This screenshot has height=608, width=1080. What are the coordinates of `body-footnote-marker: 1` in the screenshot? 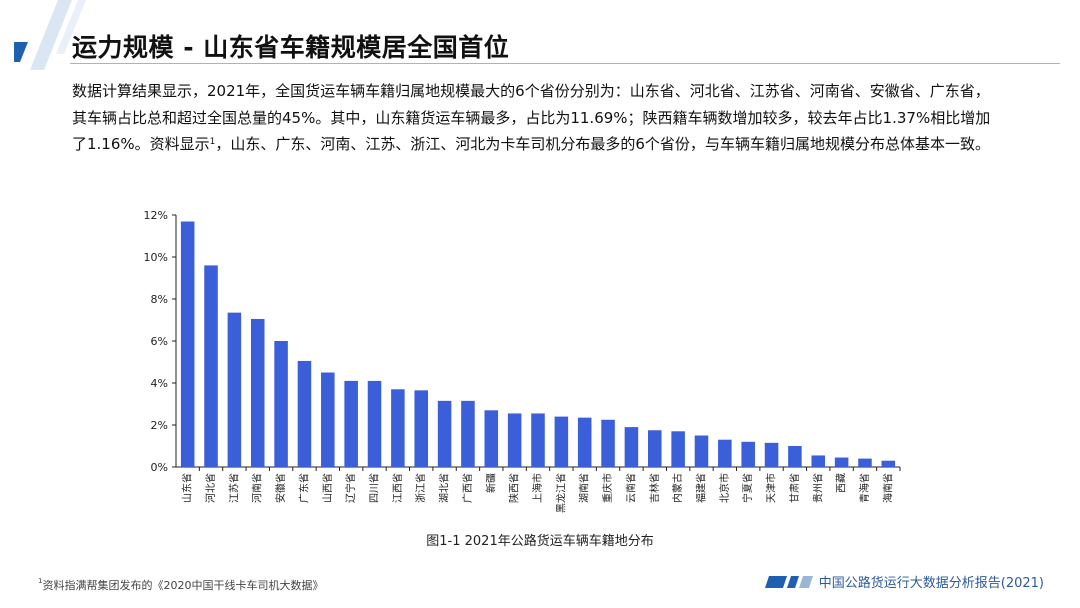 It's located at (212, 142).